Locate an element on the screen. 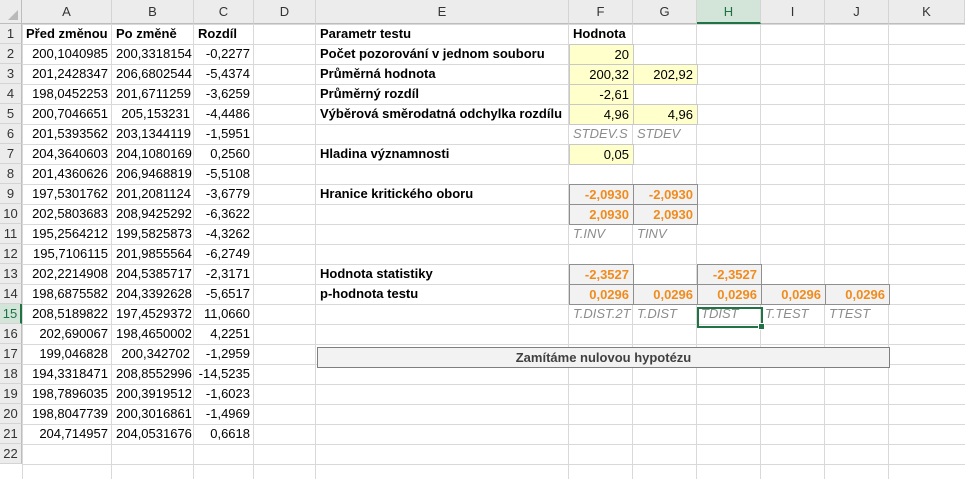 This screenshot has width=965, height=479. data-cell-before: 198,0452253 is located at coordinates (70, 93).